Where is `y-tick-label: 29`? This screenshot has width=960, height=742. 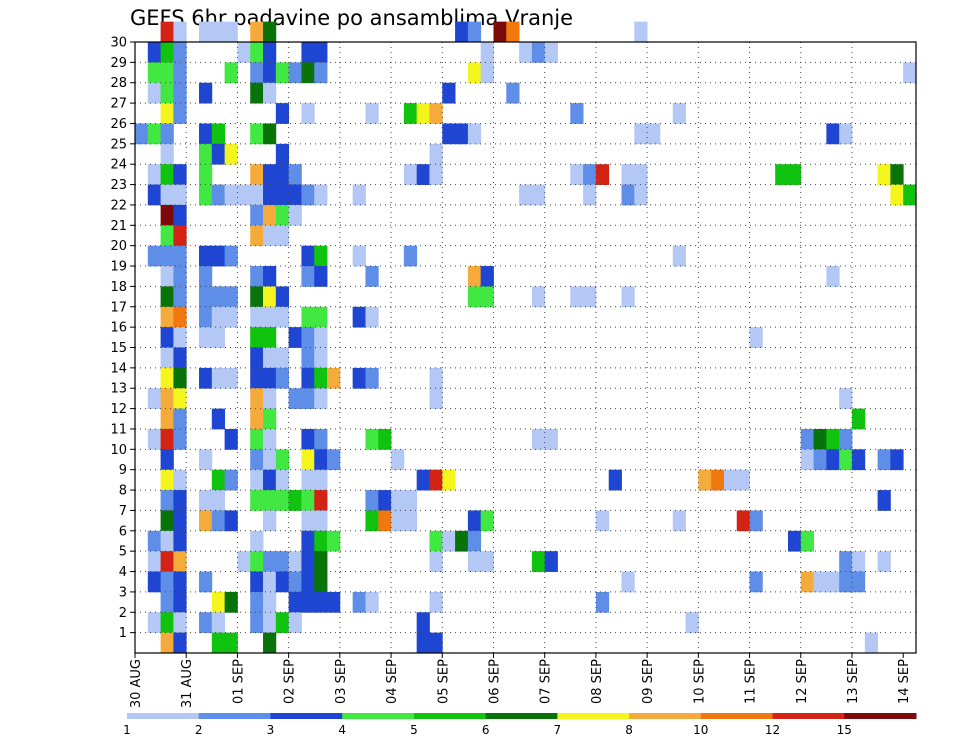 y-tick-label: 29 is located at coordinates (118, 63).